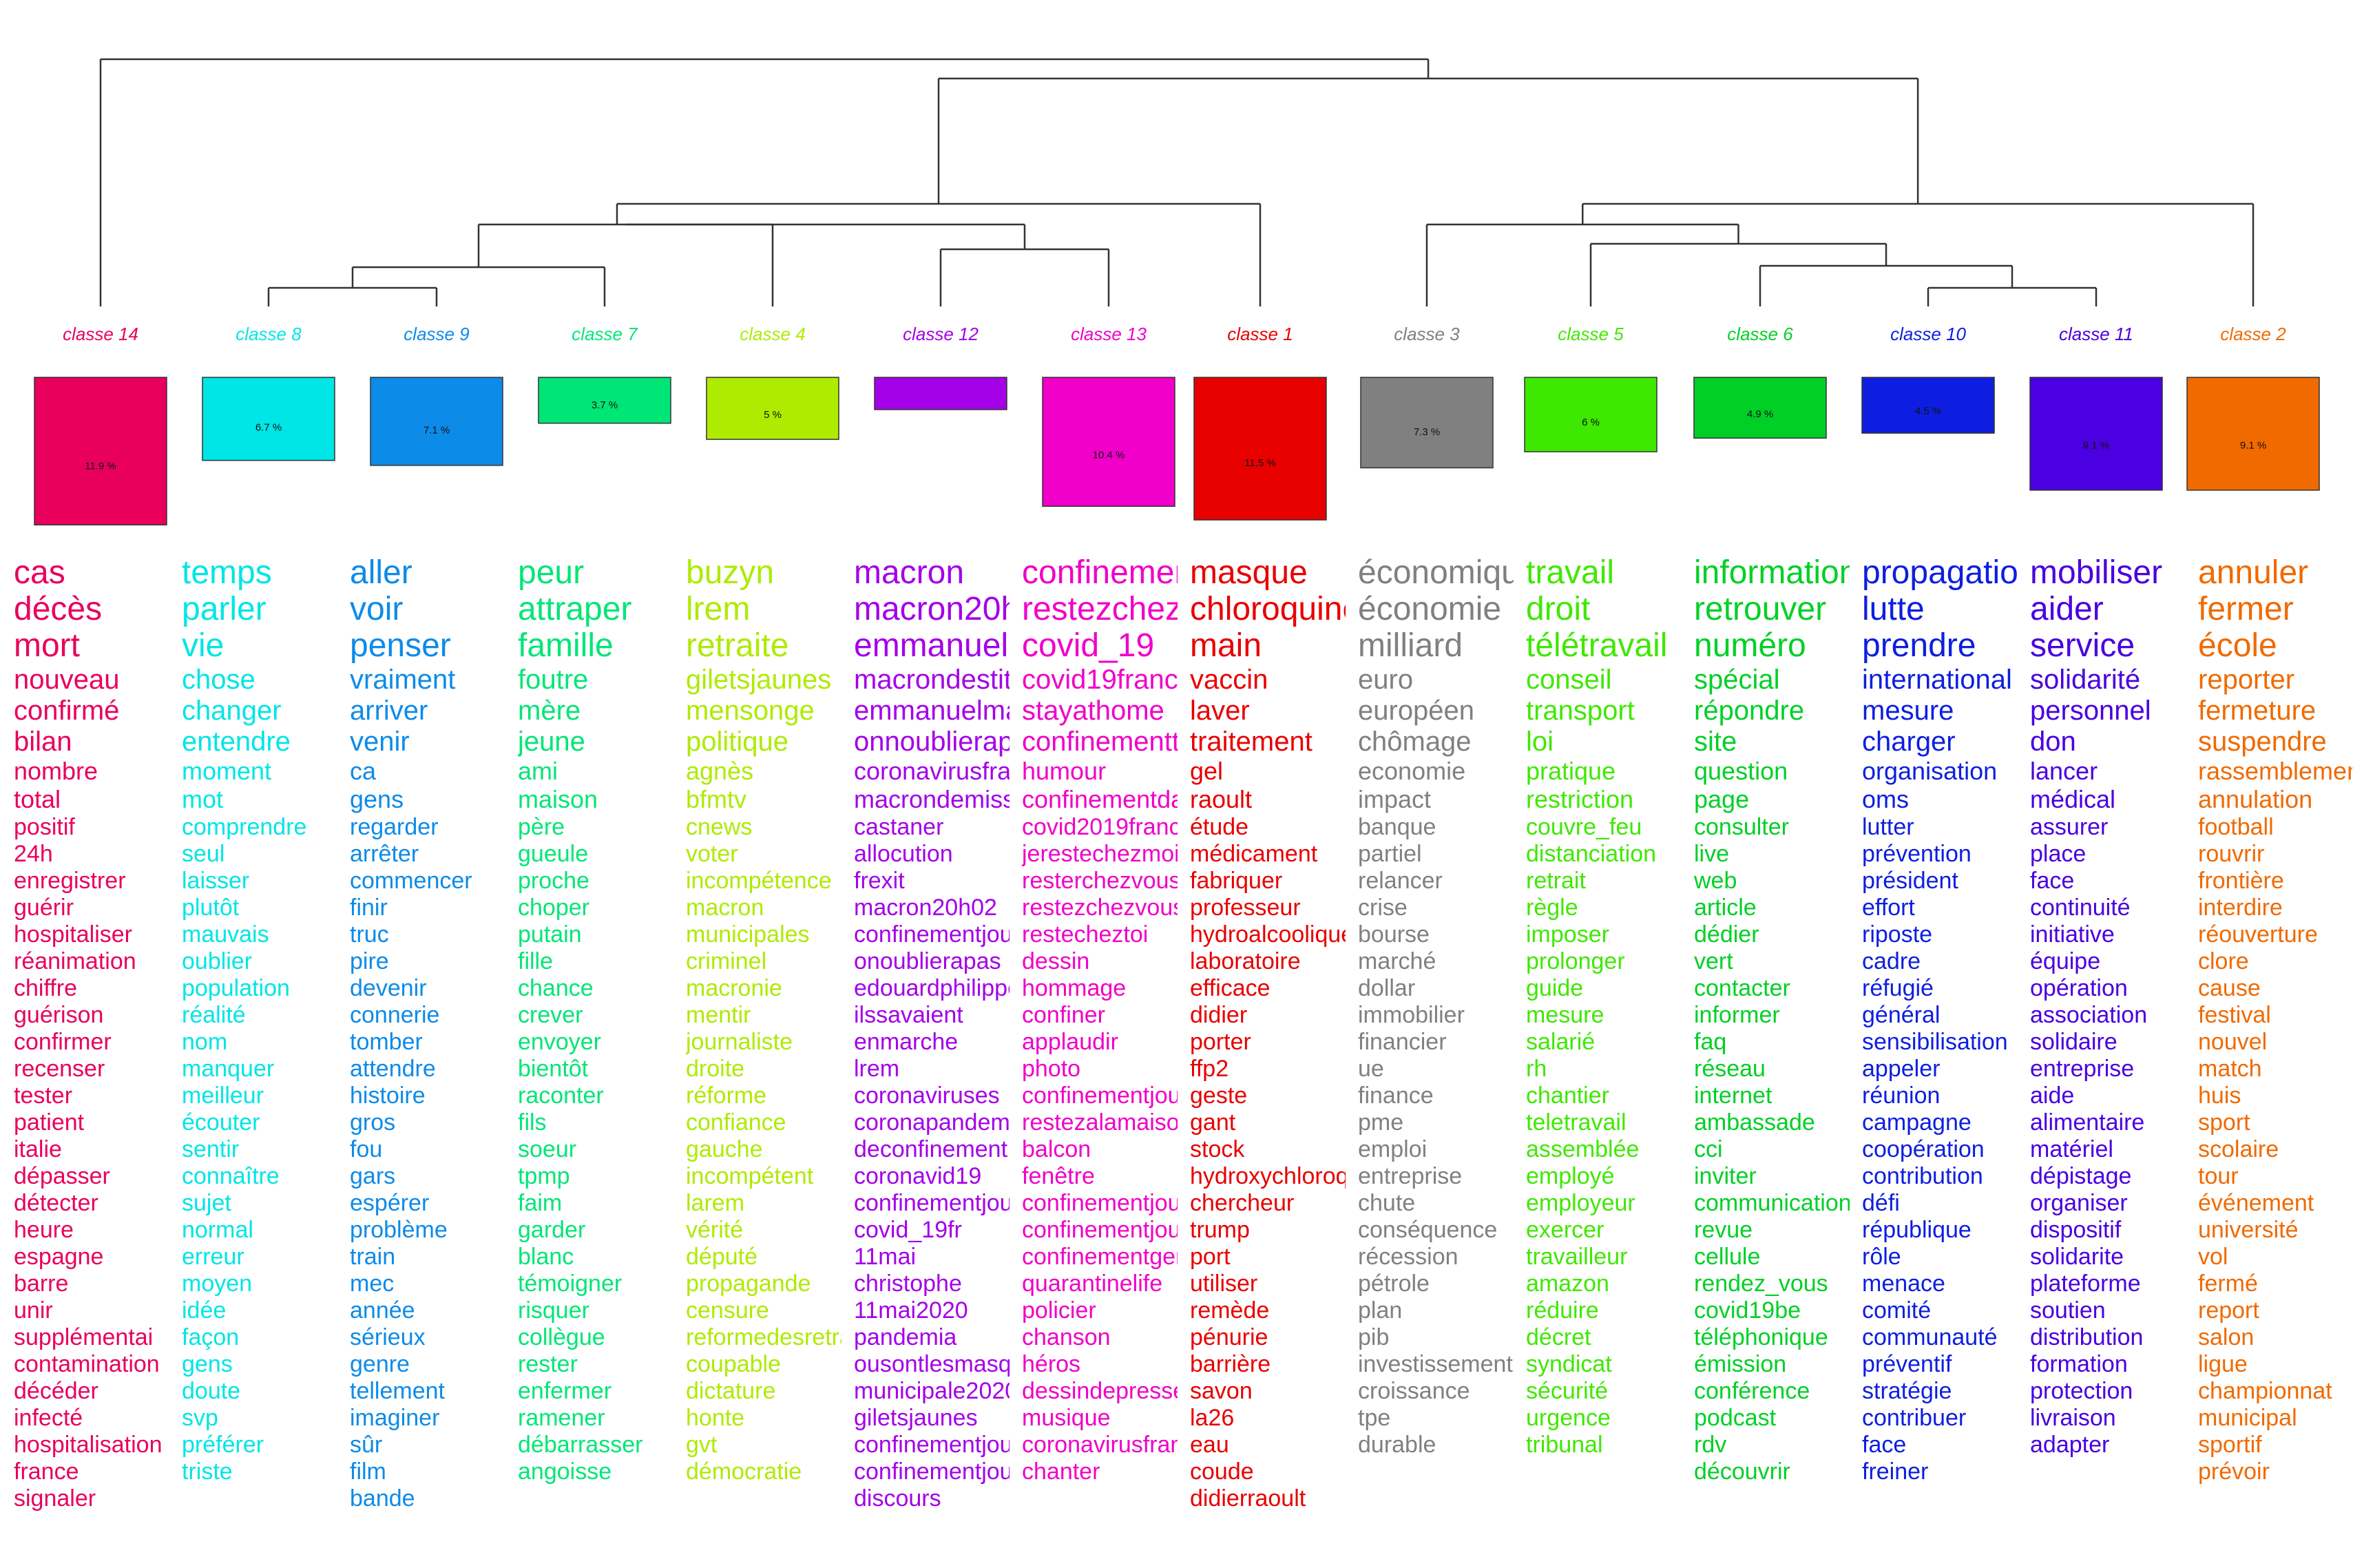 This screenshot has height=1568, width=2353. What do you see at coordinates (58, 609) in the screenshot?
I see `word-item: décès` at bounding box center [58, 609].